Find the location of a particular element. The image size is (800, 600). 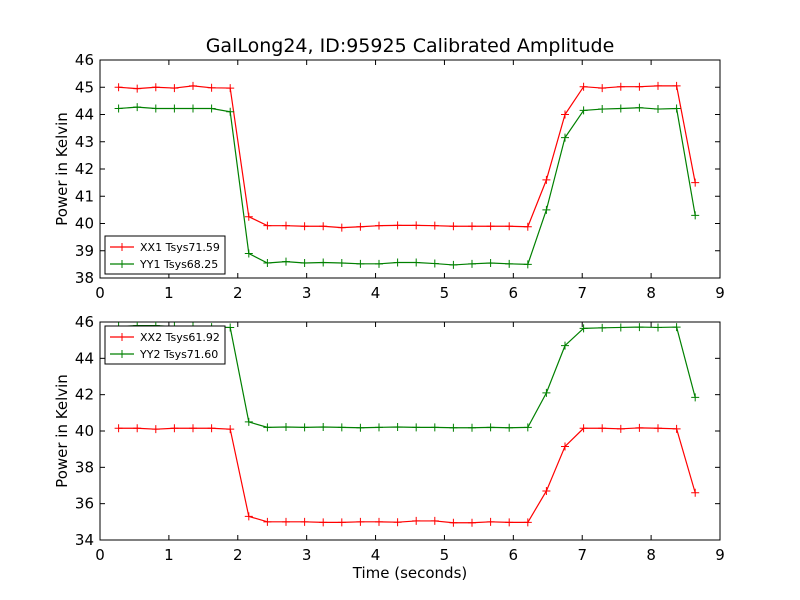

x-tick-label: 5 is located at coordinates (445, 555).